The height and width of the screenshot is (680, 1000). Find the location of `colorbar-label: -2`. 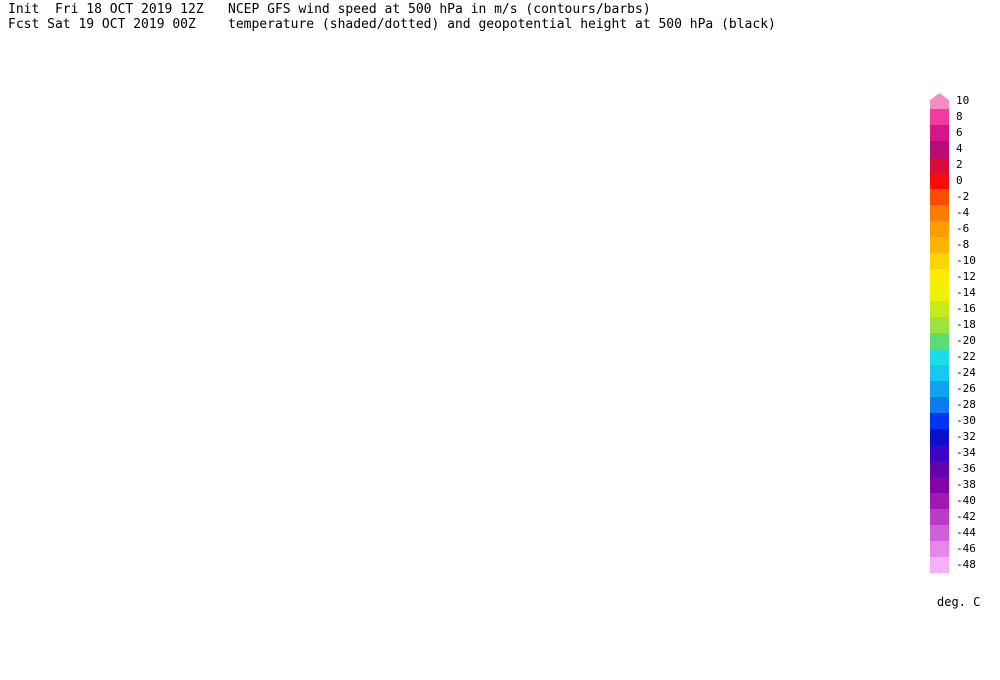

colorbar-label: -2 is located at coordinates (963, 196).